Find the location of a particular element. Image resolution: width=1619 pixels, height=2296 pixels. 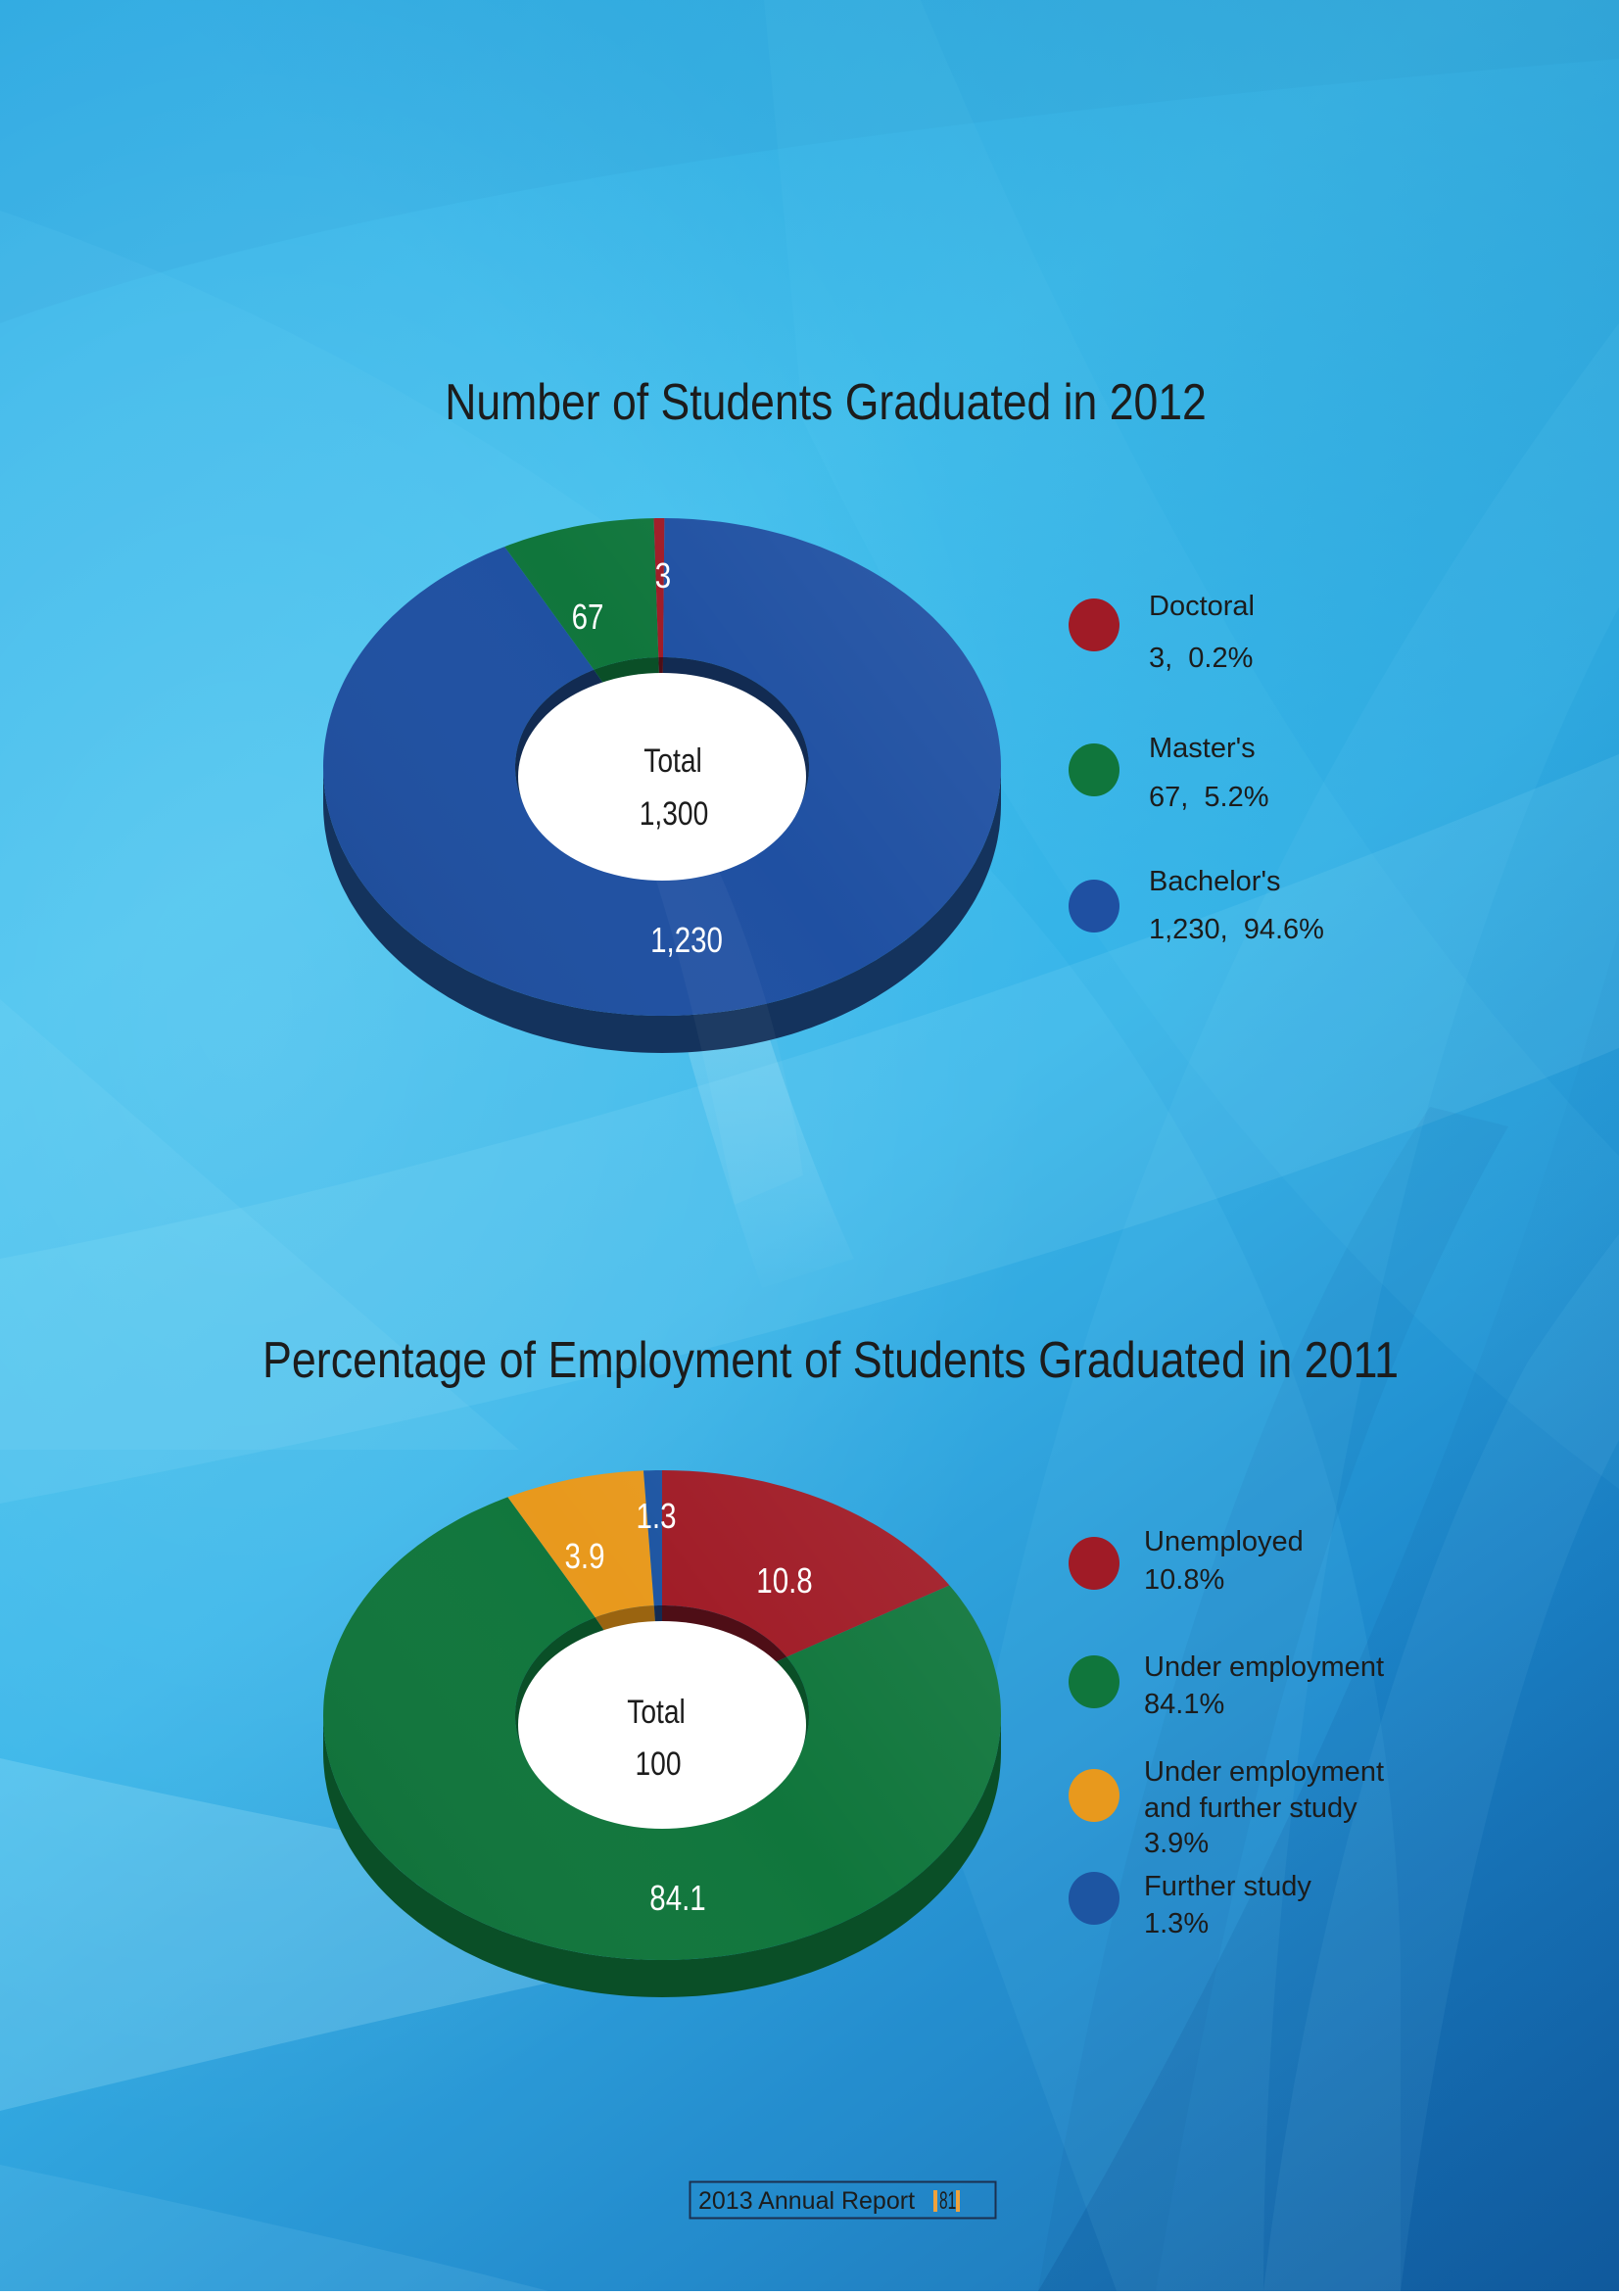

svg-text: 1.3% is located at coordinates (1176, 1923).